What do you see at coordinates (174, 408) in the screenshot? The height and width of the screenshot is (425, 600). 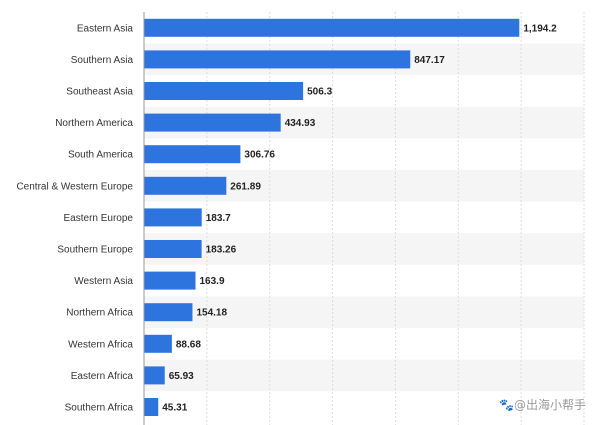 I see `value-label: 45.31` at bounding box center [174, 408].